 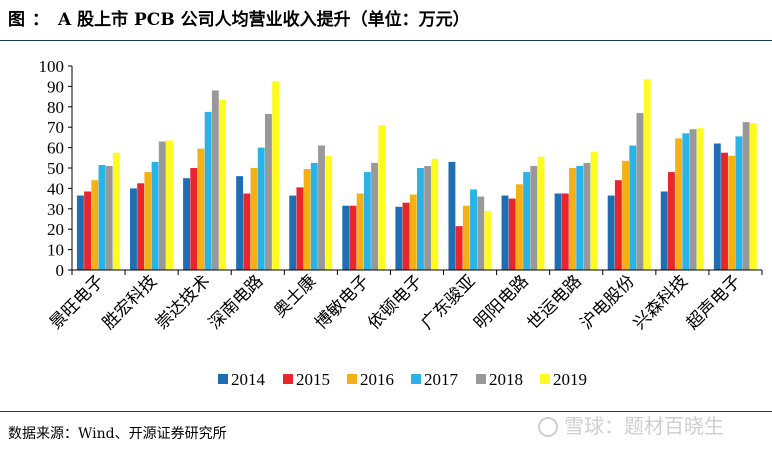 I want to click on chart-title: A 股上市 PCB 公司人均营业收入提升（单位：万元）, so click(x=264, y=20).